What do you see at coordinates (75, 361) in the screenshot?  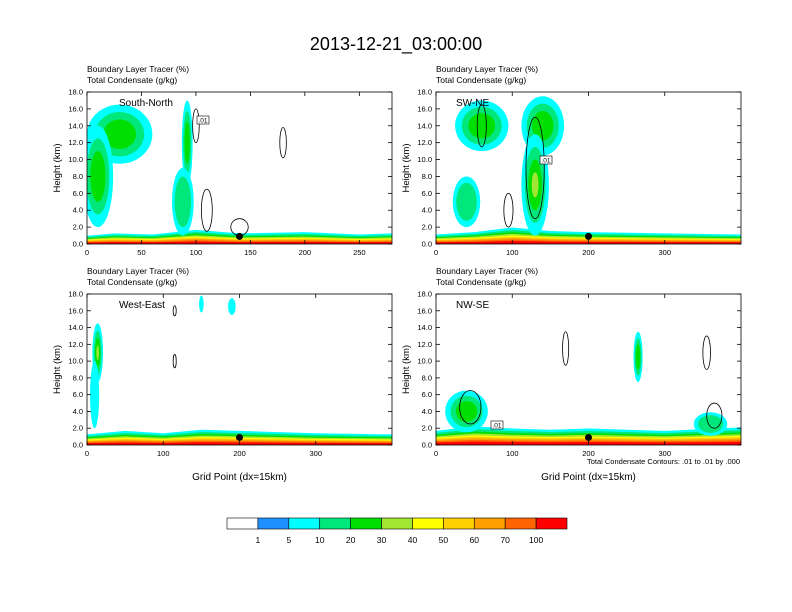 I see `y-tick-label: 10.0` at bounding box center [75, 361].